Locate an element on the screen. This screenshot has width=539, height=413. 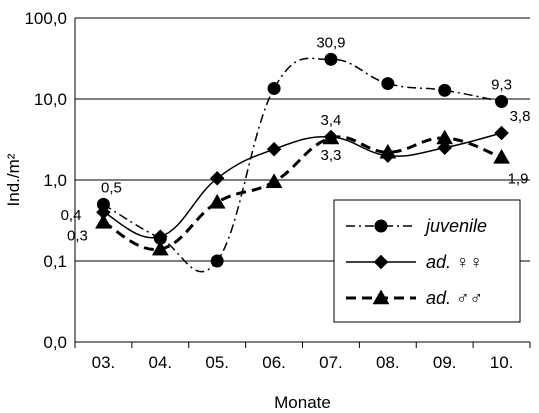
y-tick-label: 0,1 is located at coordinates (55, 261).